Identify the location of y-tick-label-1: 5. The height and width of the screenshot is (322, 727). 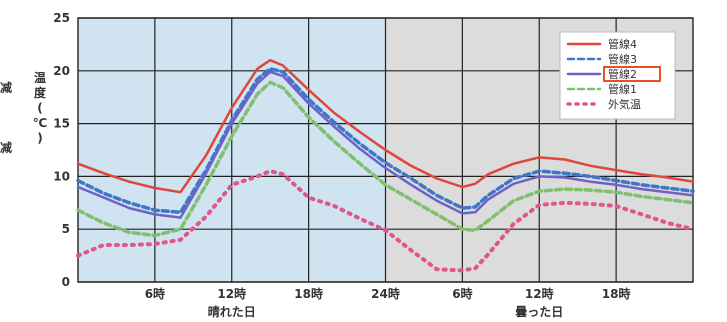
(66, 229).